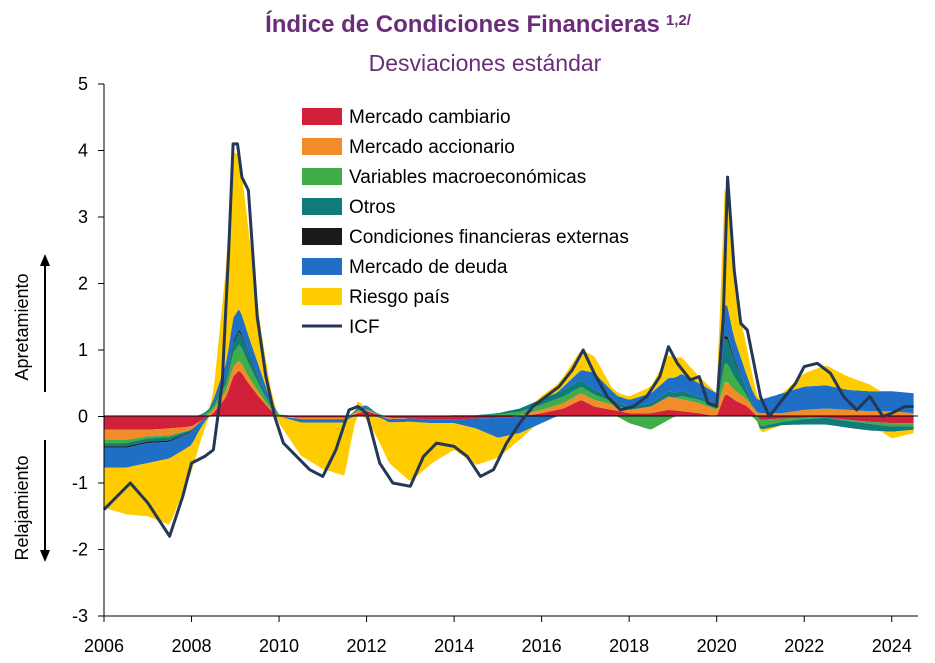 Image resolution: width=935 pixels, height=663 pixels. Describe the element at coordinates (501, 635) in the screenshot. I see `x-axis-ticks: 2006 2008 2010 2012 2014 2016 2018 2020 2022 2024` at that location.